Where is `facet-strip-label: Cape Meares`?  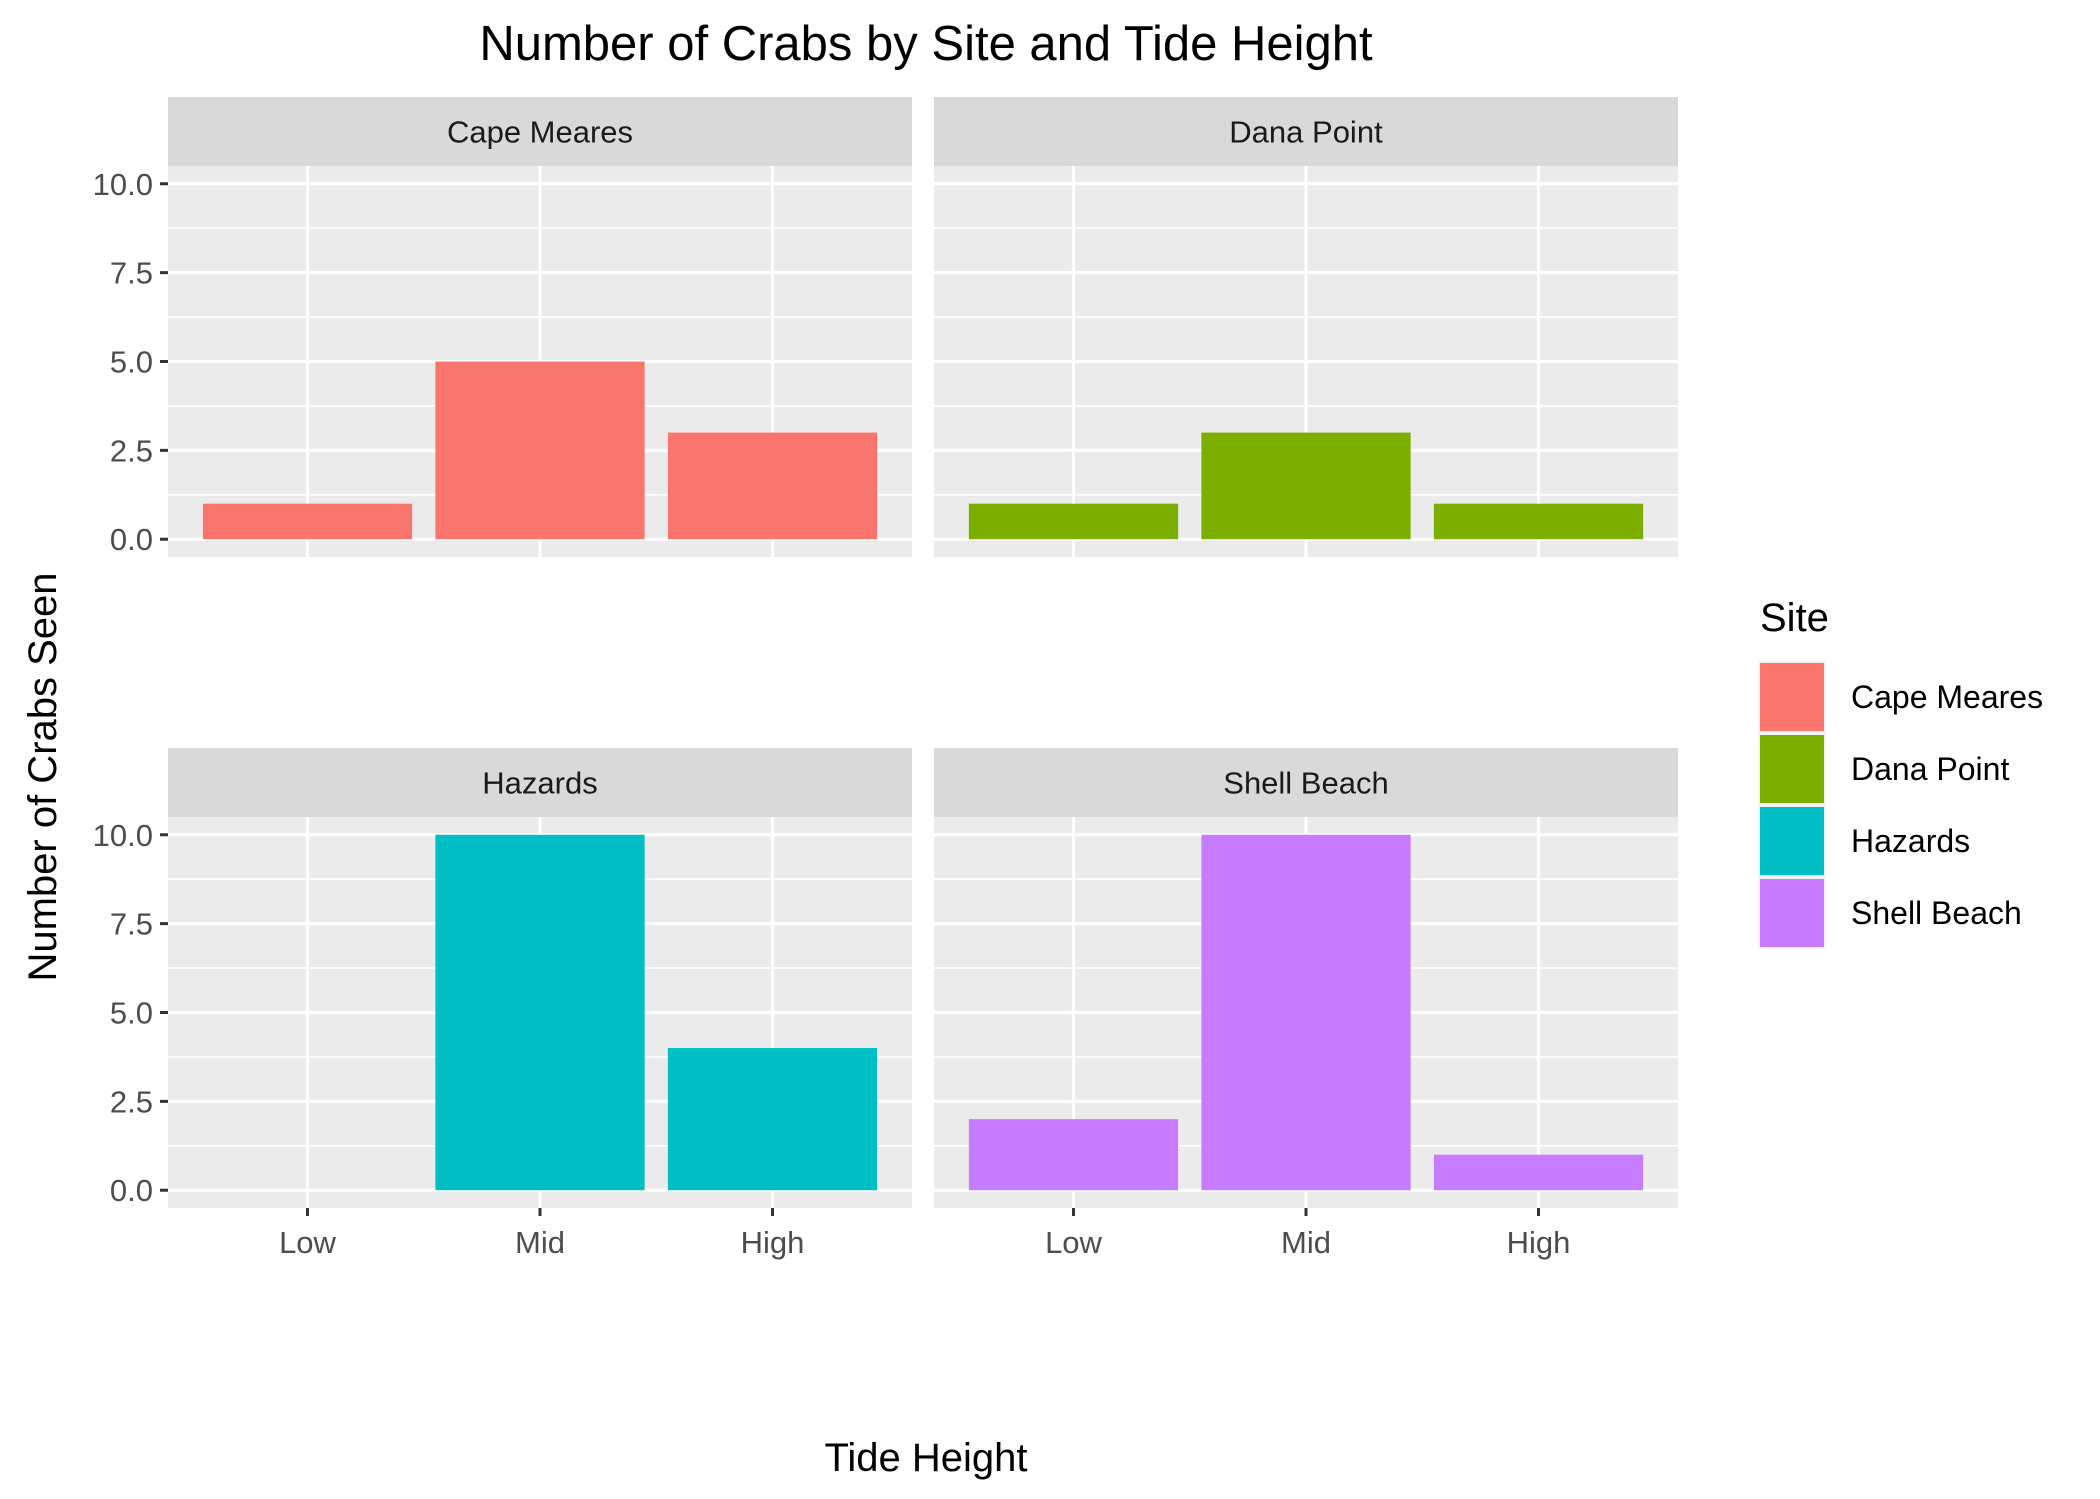 facet-strip-label: Cape Meares is located at coordinates (540, 132).